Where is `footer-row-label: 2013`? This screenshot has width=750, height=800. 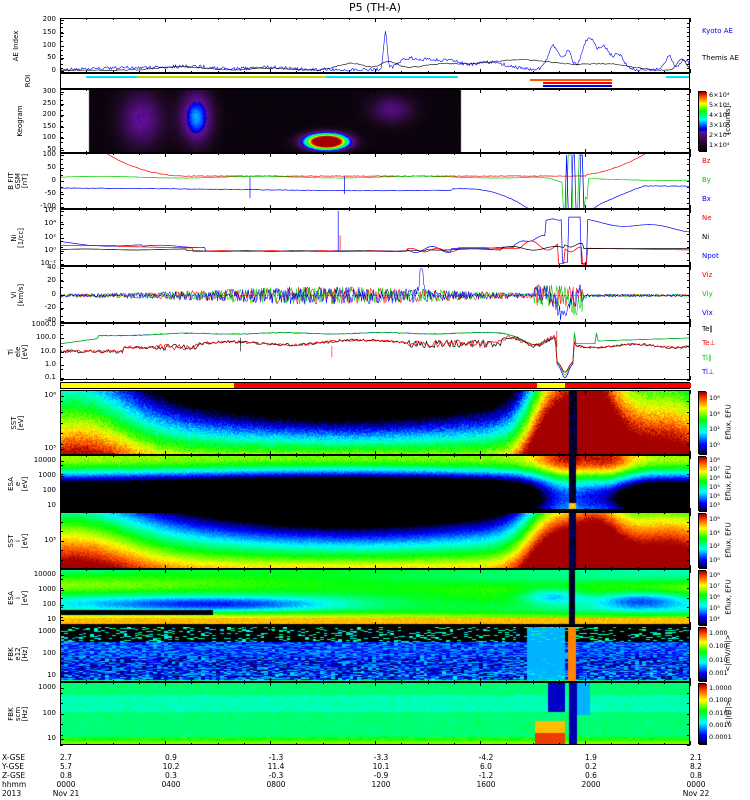
footer-row-label: 2013 is located at coordinates (12, 793).